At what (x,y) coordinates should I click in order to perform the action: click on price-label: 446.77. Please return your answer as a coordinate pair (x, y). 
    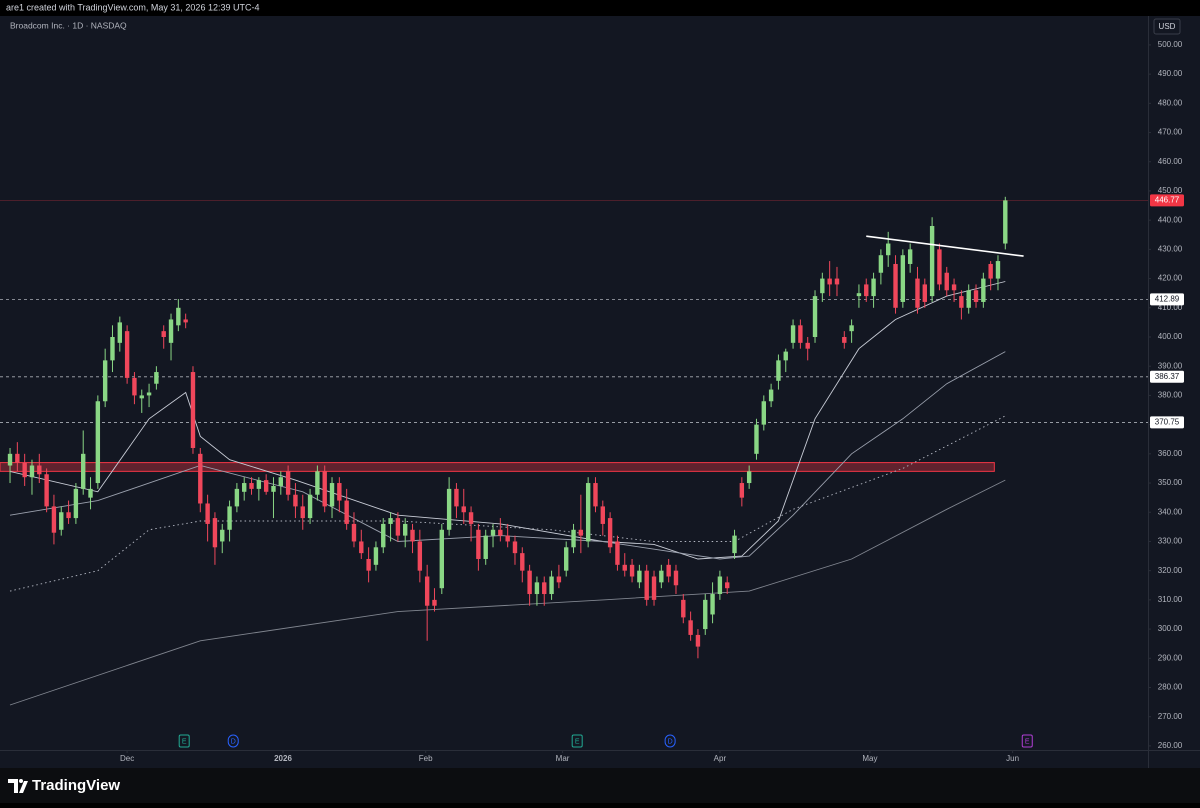
    Looking at the image, I should click on (1167, 200).